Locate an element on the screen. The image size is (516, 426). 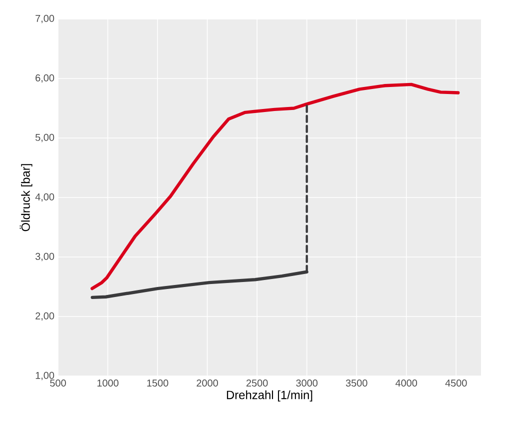
y-tick-label: 3,00 is located at coordinates (44, 257).